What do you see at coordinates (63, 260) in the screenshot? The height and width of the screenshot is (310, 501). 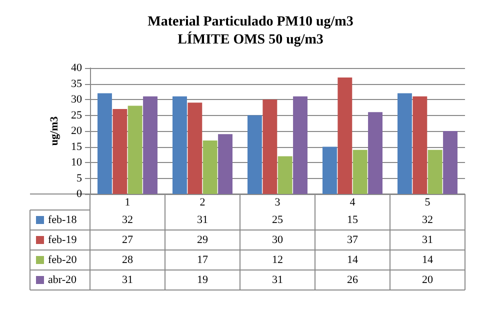 I see `legend-label: feb-20` at bounding box center [63, 260].